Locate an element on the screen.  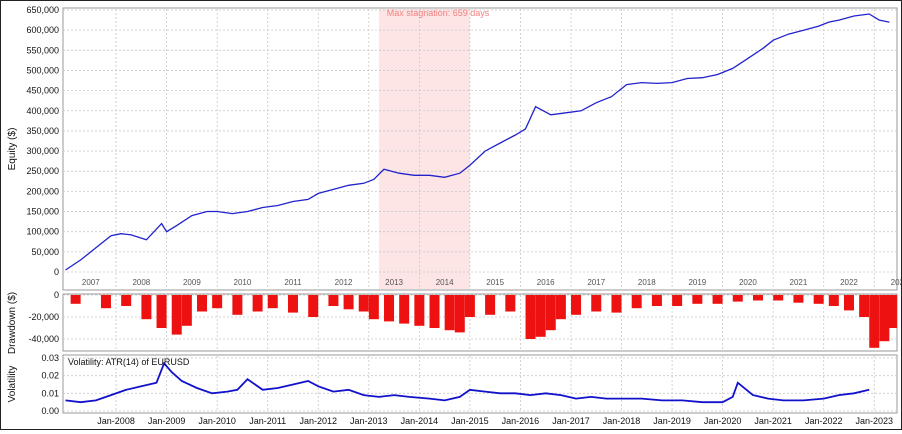
equity-year-label: 2011 is located at coordinates (293, 282).